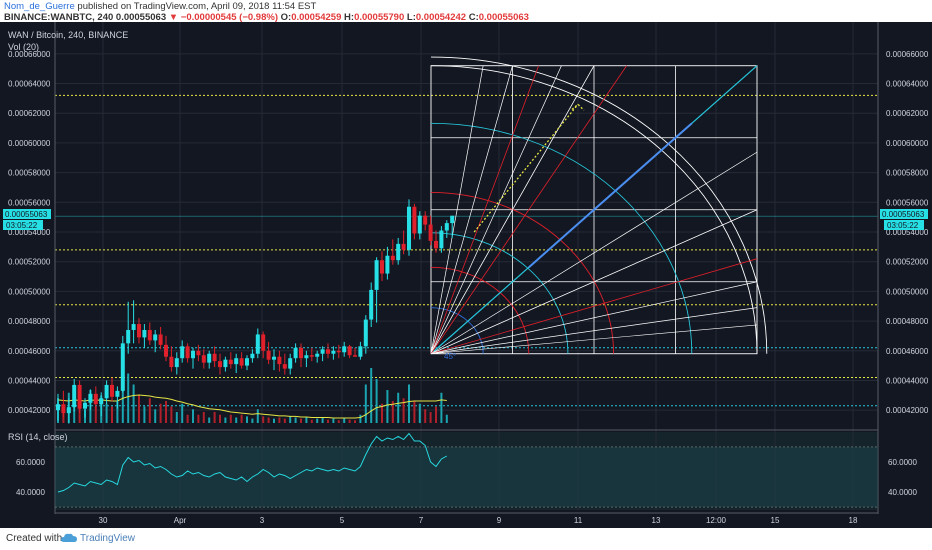 Image resolution: width=932 pixels, height=550 pixels. What do you see at coordinates (466, 471) in the screenshot?
I see `rsi-pane-bg` at bounding box center [466, 471].